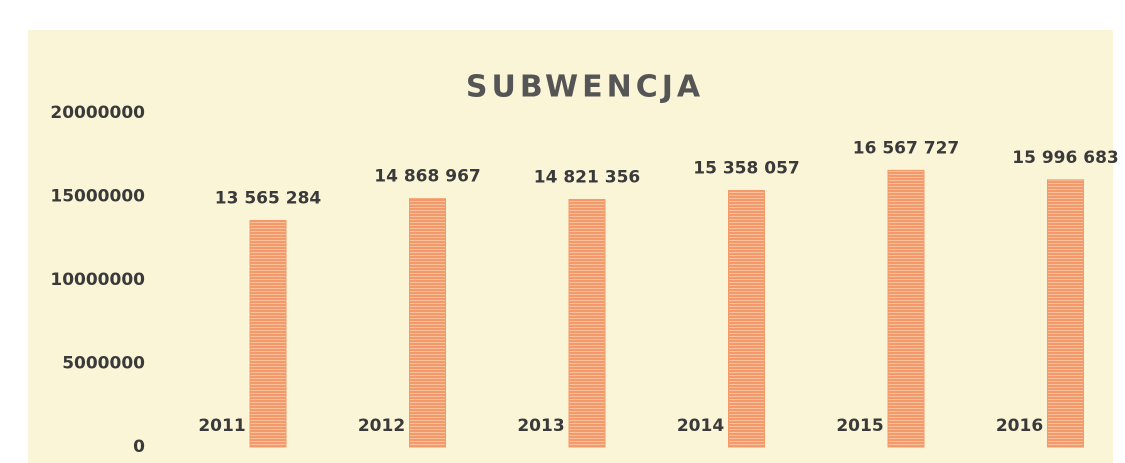 The image size is (1125, 463). Describe the element at coordinates (859, 426) in the screenshot. I see `x-tick-label: 2015` at that location.